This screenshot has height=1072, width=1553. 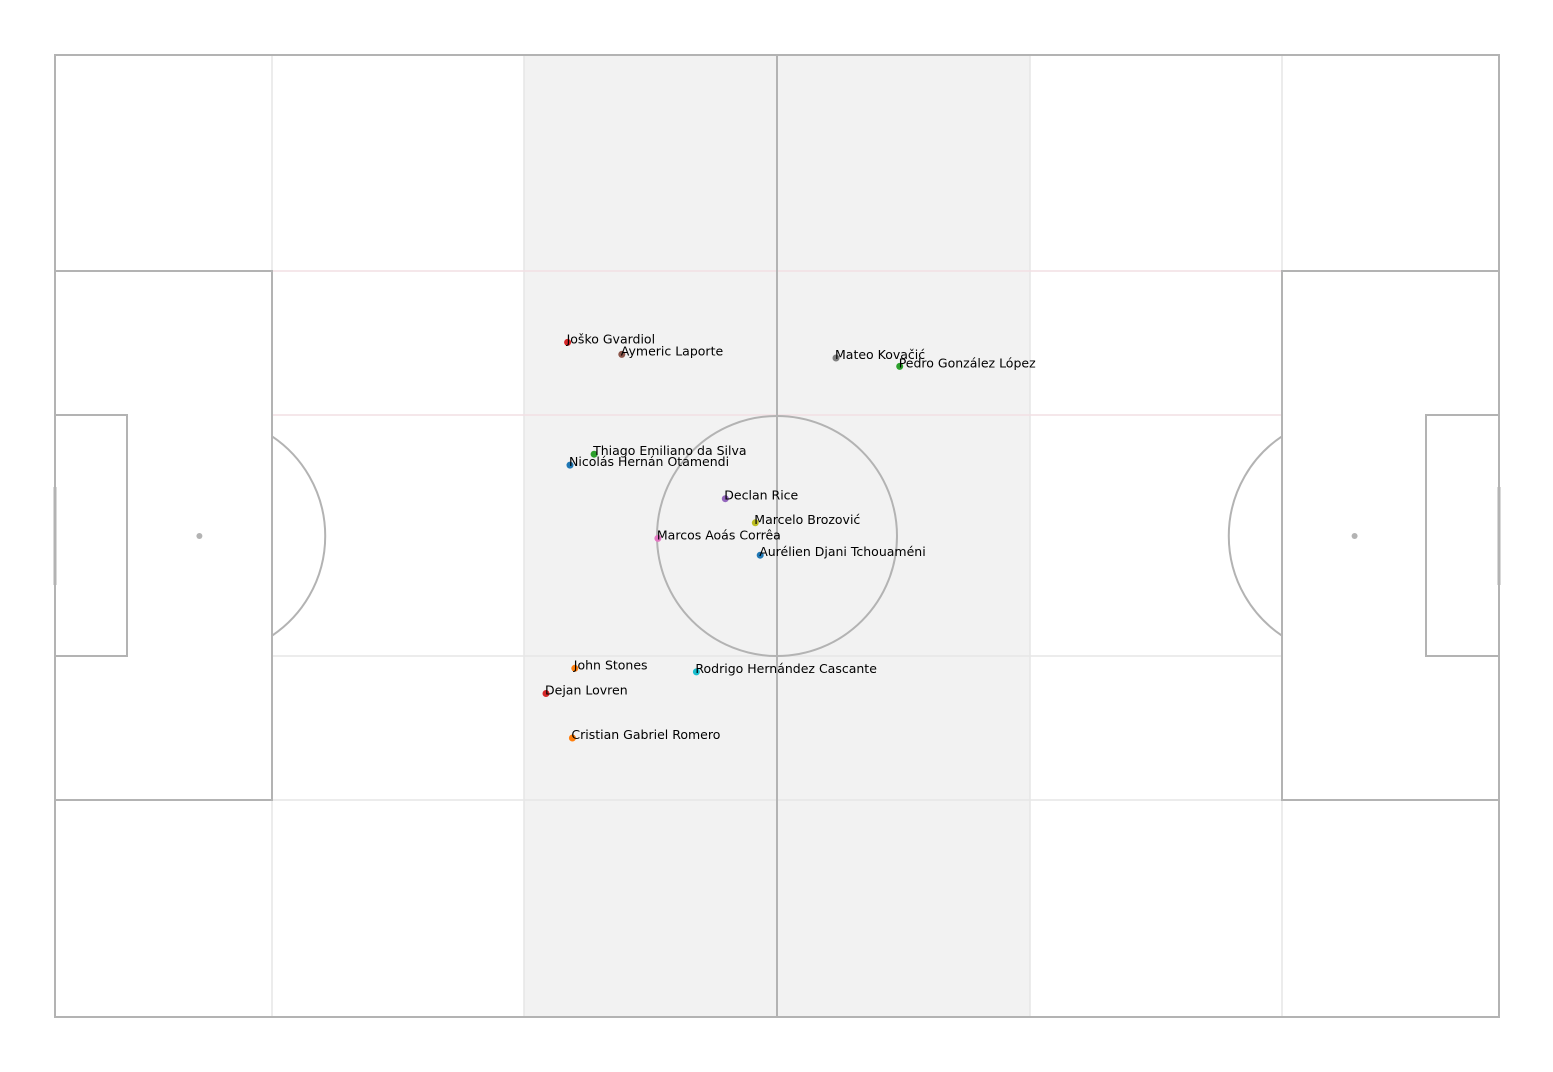 What do you see at coordinates (880, 354) in the screenshot?
I see `player-label: Mateo Kovačić` at bounding box center [880, 354].